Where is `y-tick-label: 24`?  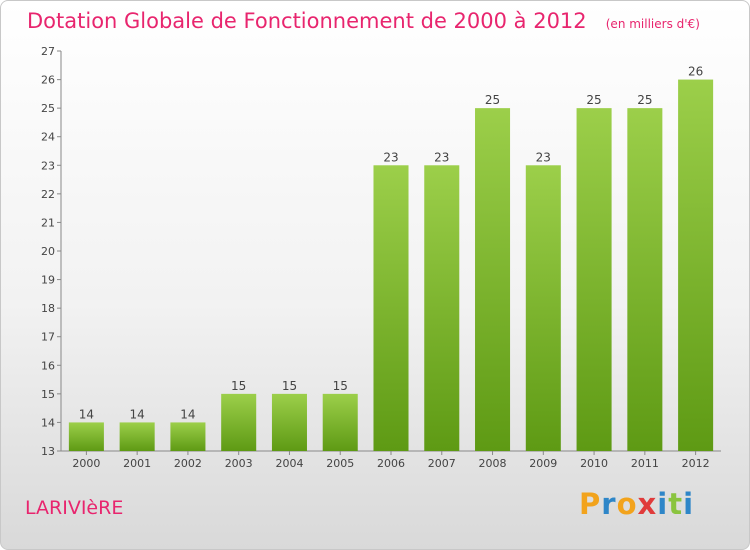 y-tick-label: 24 is located at coordinates (48, 137).